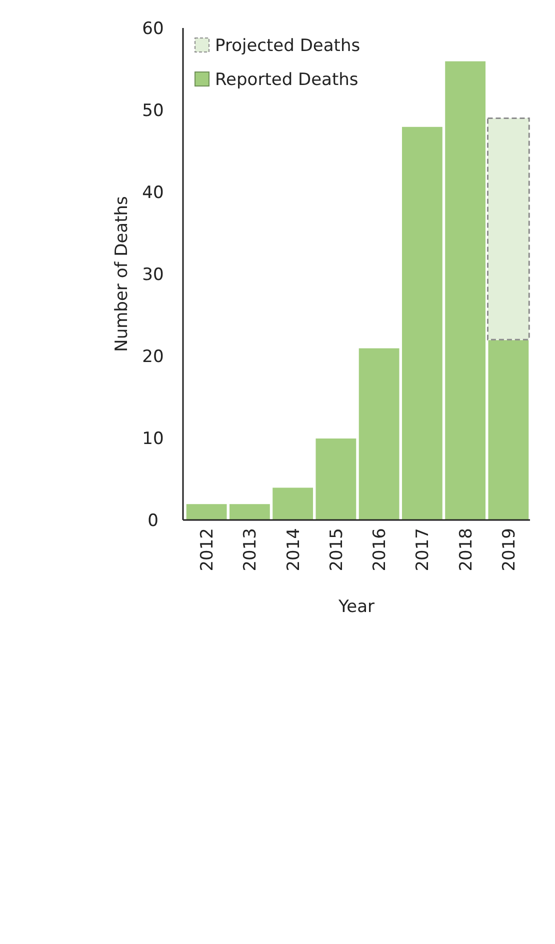 Image resolution: width=555 pixels, height=944 pixels. Describe the element at coordinates (153, 274) in the screenshot. I see `y-tick-label: 30` at that location.